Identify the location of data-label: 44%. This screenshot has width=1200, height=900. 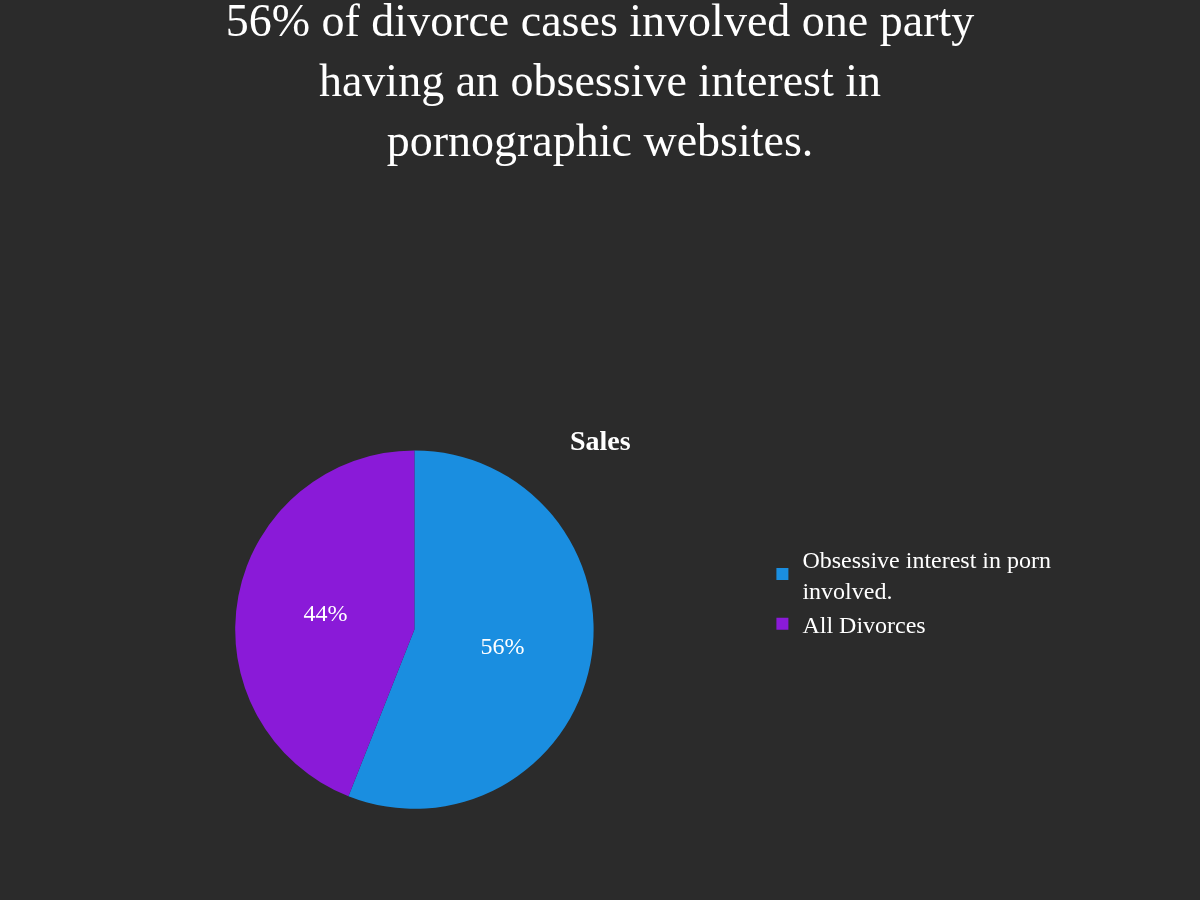
(325, 612).